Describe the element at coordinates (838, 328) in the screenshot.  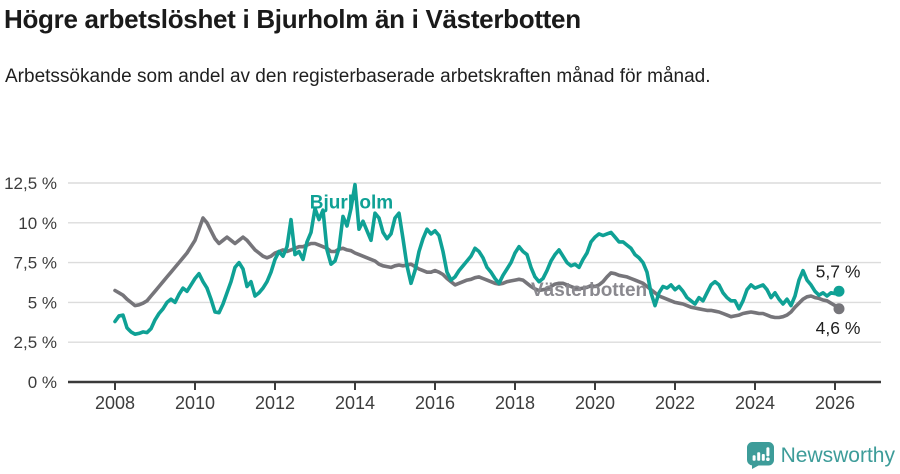
I see `vasterbotten-end-value-label: 4,6 %` at that location.